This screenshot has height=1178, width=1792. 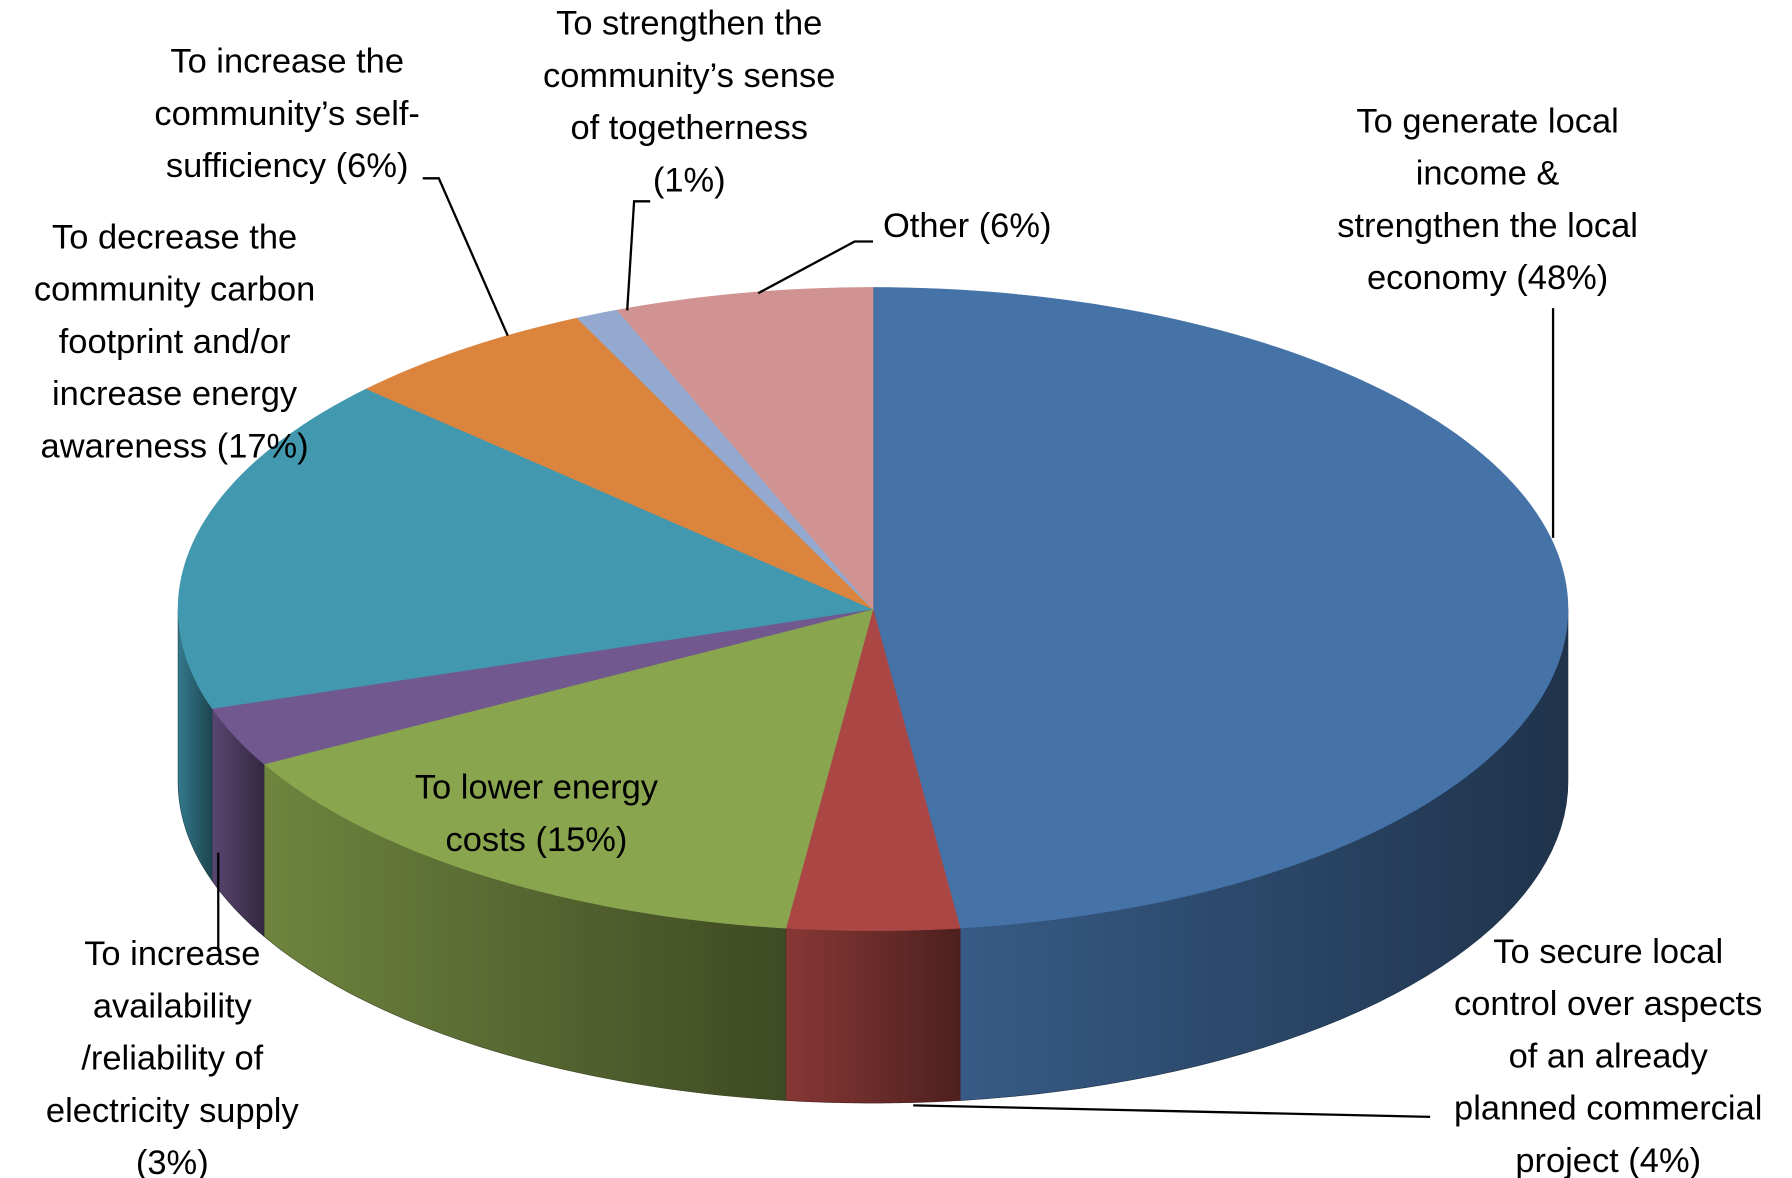 I want to click on slice-label: community’s self-, so click(x=286, y=114).